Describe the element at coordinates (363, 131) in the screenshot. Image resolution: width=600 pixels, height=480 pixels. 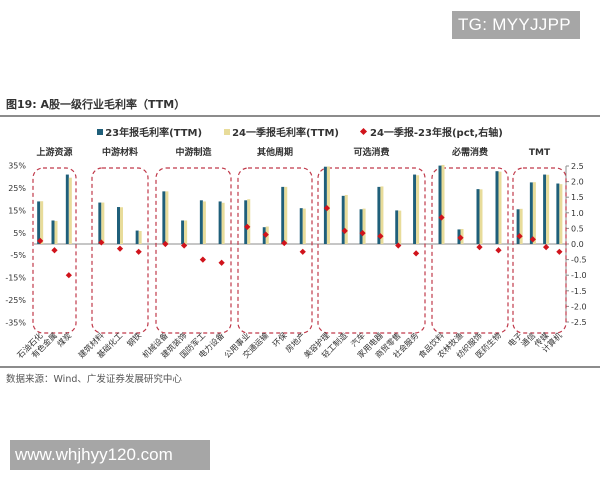
I see `legend-diamond-icon` at that location.